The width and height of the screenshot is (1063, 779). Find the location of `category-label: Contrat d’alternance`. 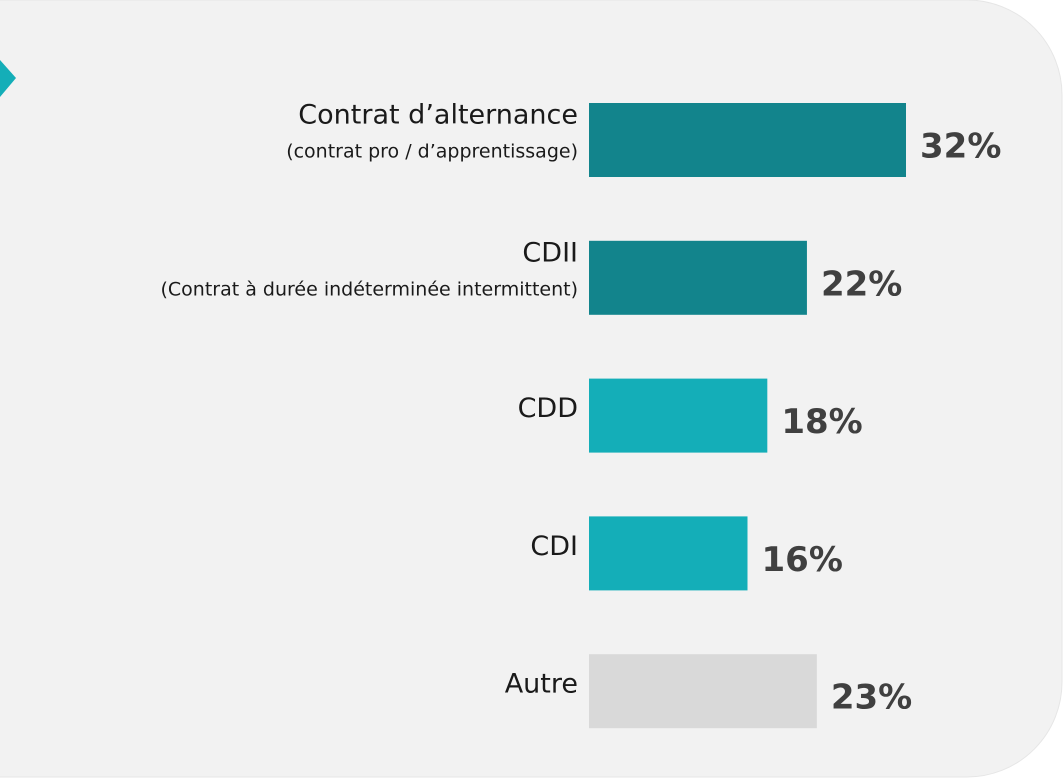

category-label: Contrat d’alternance is located at coordinates (438, 115).